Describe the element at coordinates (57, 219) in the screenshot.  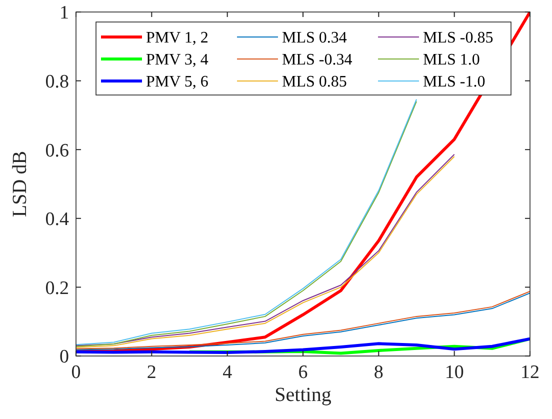
I see `y-tick-label: 0.4` at that location.